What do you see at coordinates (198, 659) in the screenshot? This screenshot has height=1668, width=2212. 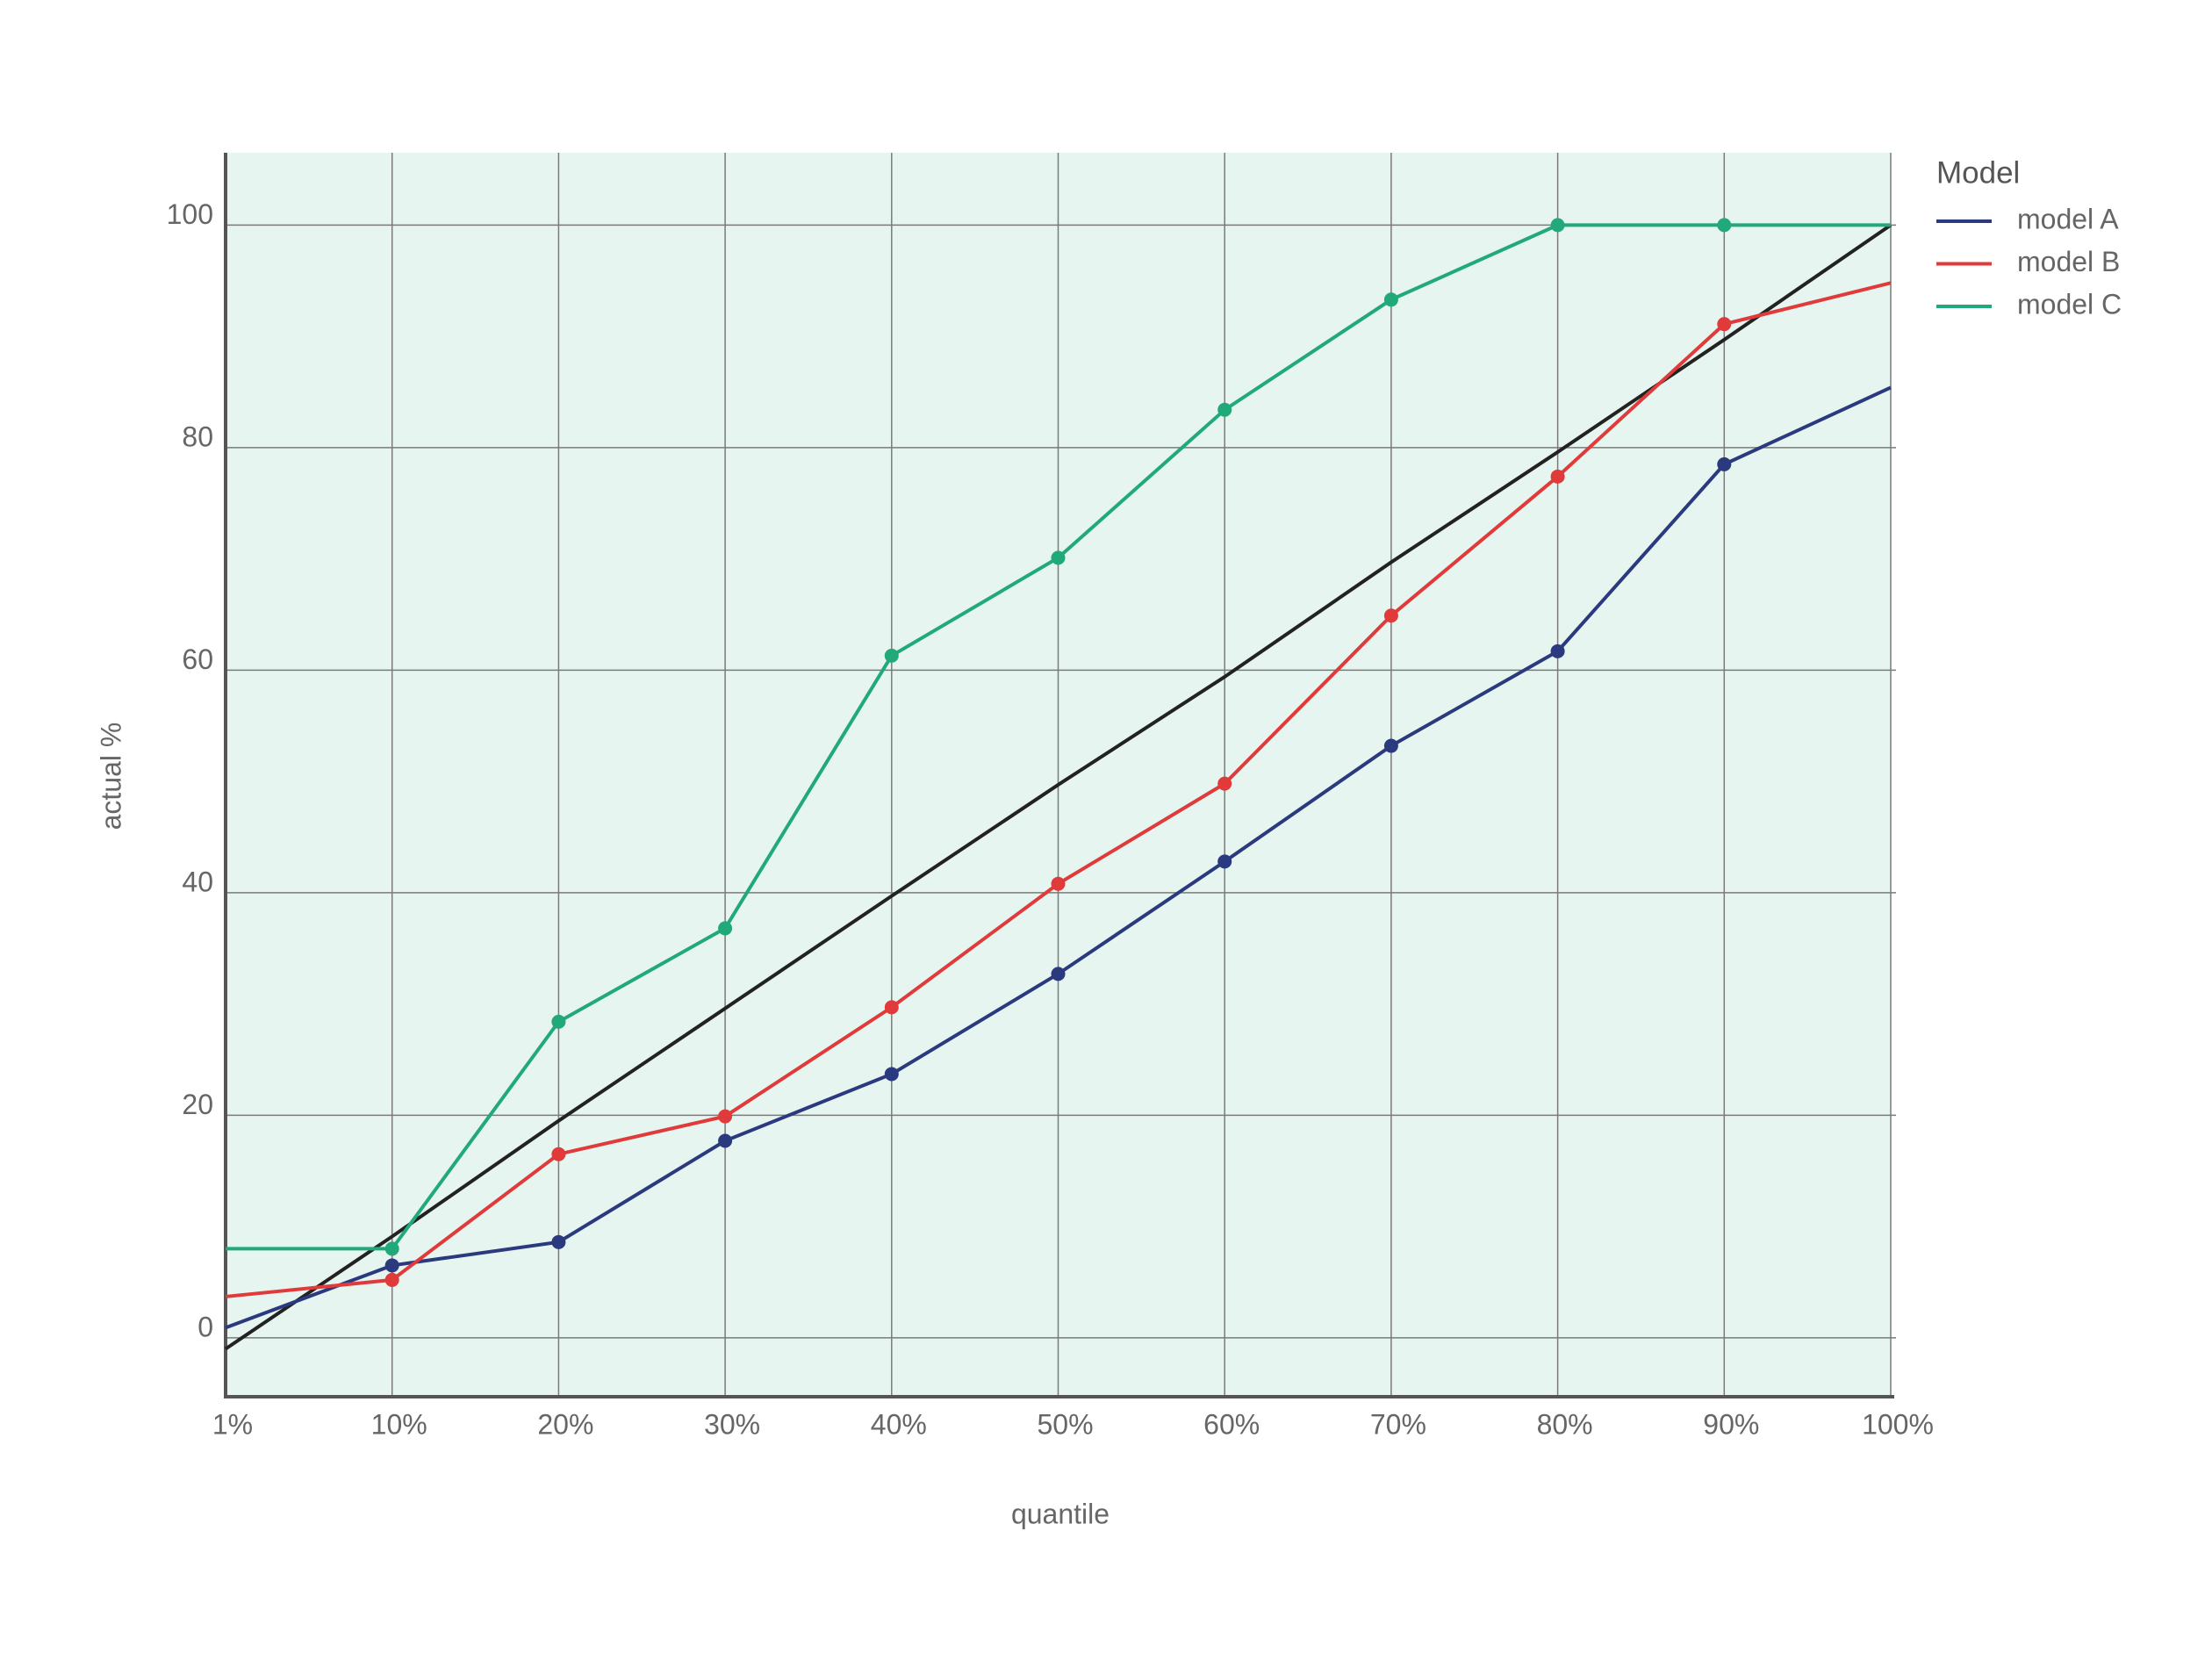 I see `y-tick-label: 60` at bounding box center [198, 659].